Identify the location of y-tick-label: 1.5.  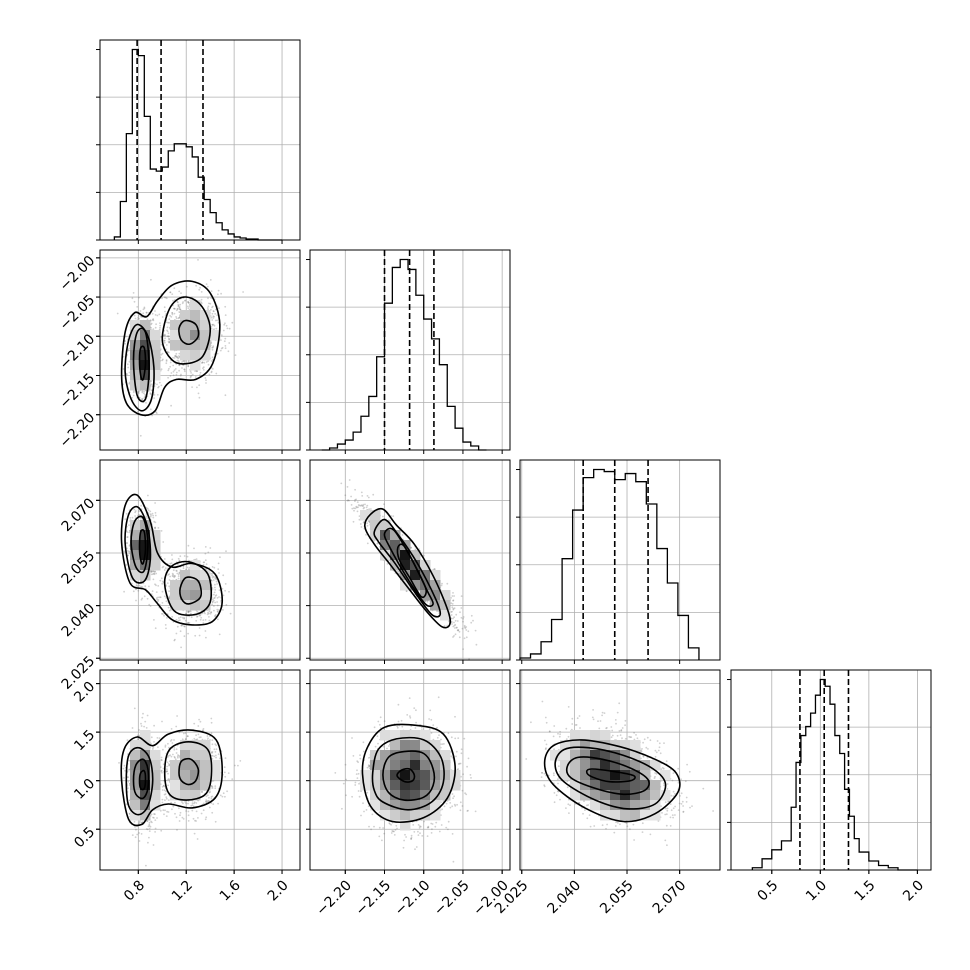
(84, 740).